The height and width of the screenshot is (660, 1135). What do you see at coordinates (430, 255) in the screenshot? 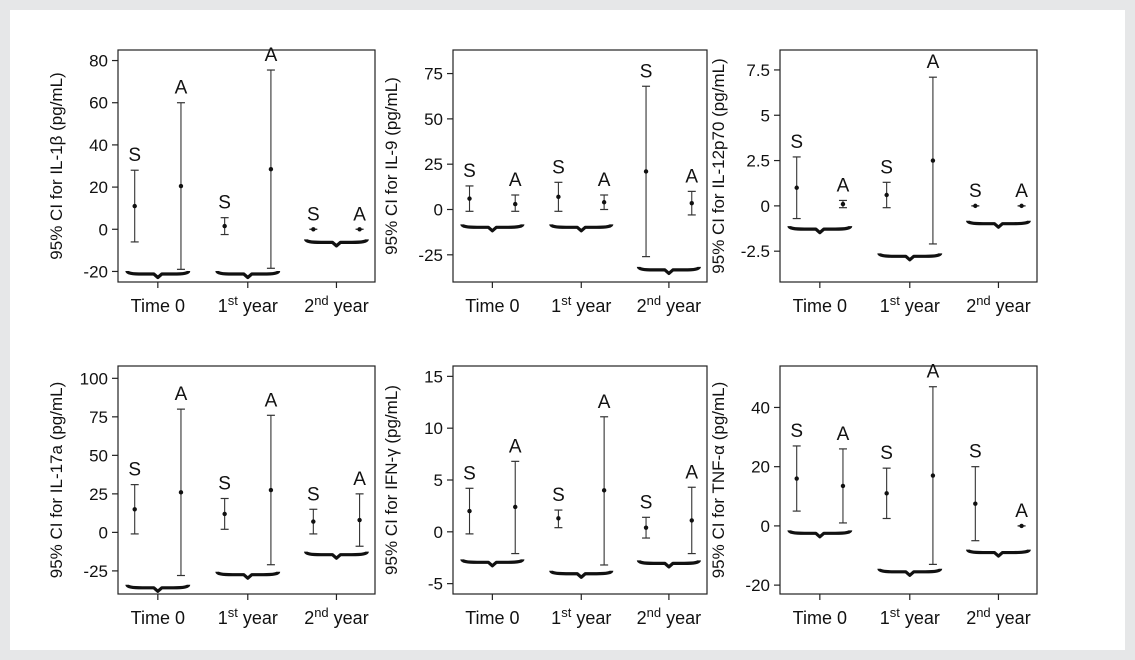
I see `y-tick-label: -25` at bounding box center [430, 255].